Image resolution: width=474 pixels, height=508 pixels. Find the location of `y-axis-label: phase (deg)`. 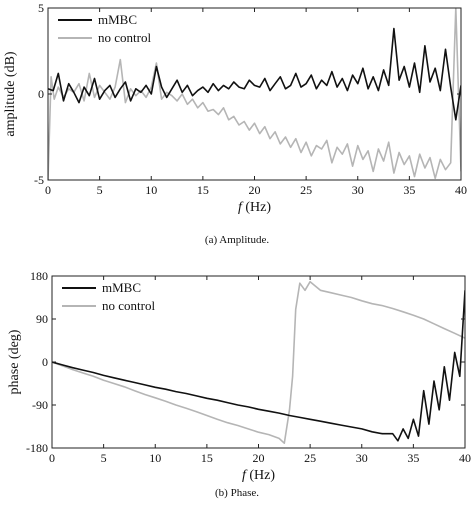

y-axis-label: phase (deg) is located at coordinates (14, 361).